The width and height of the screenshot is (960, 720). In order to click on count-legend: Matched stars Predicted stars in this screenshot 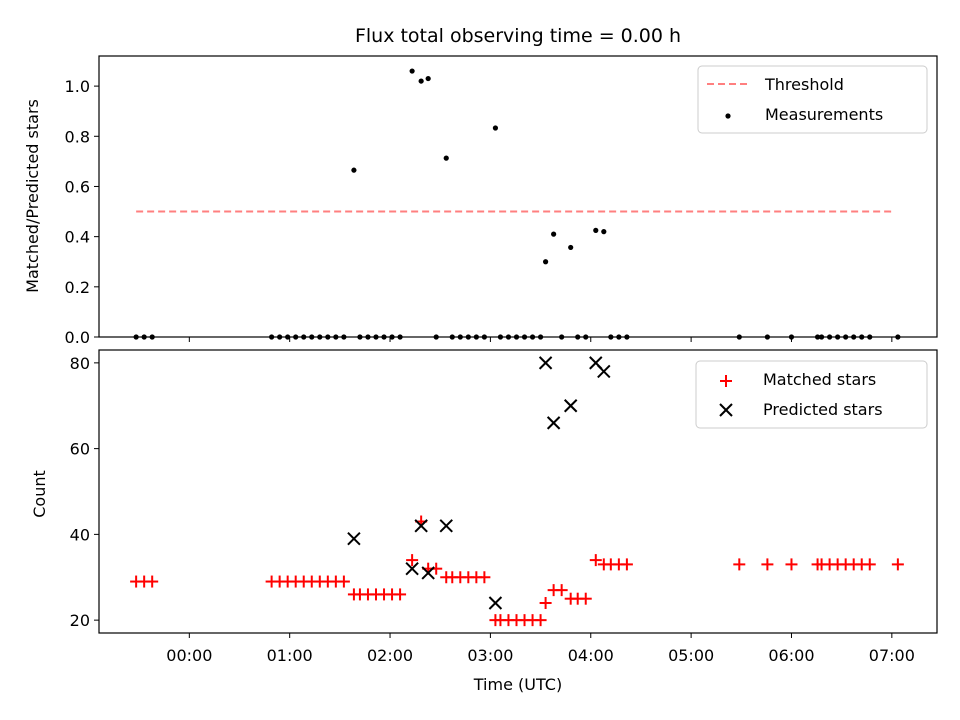, I will do `click(811, 394)`.